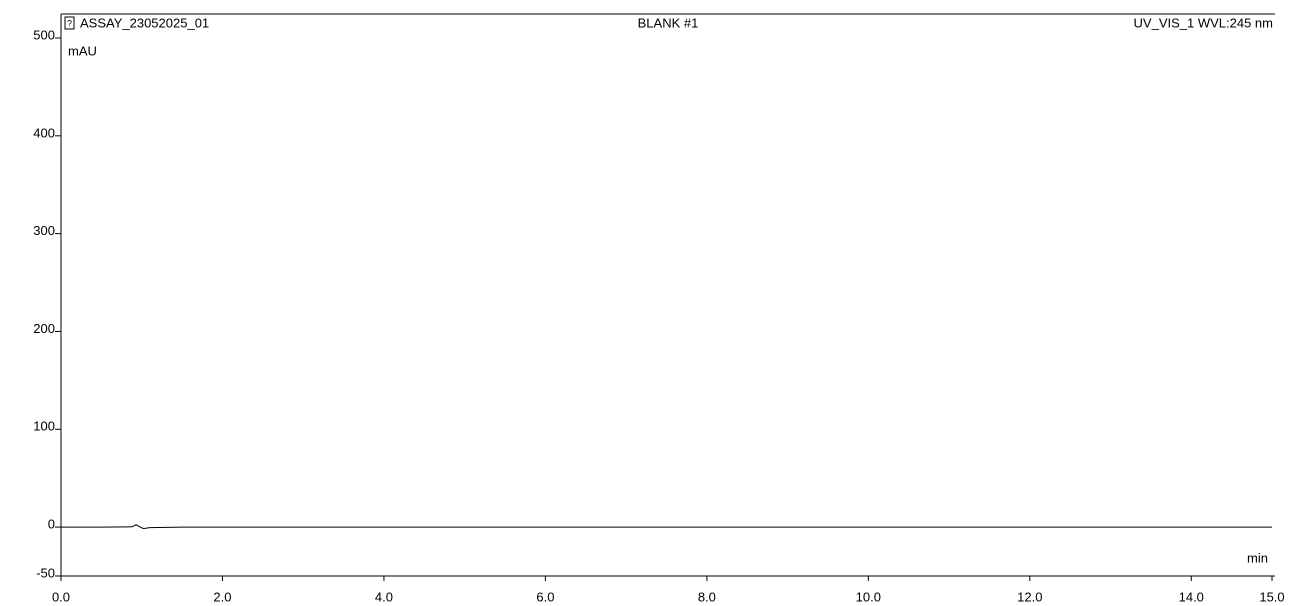 This screenshot has height=606, width=1292. I want to click on y-tick-label: 400, so click(44, 132).